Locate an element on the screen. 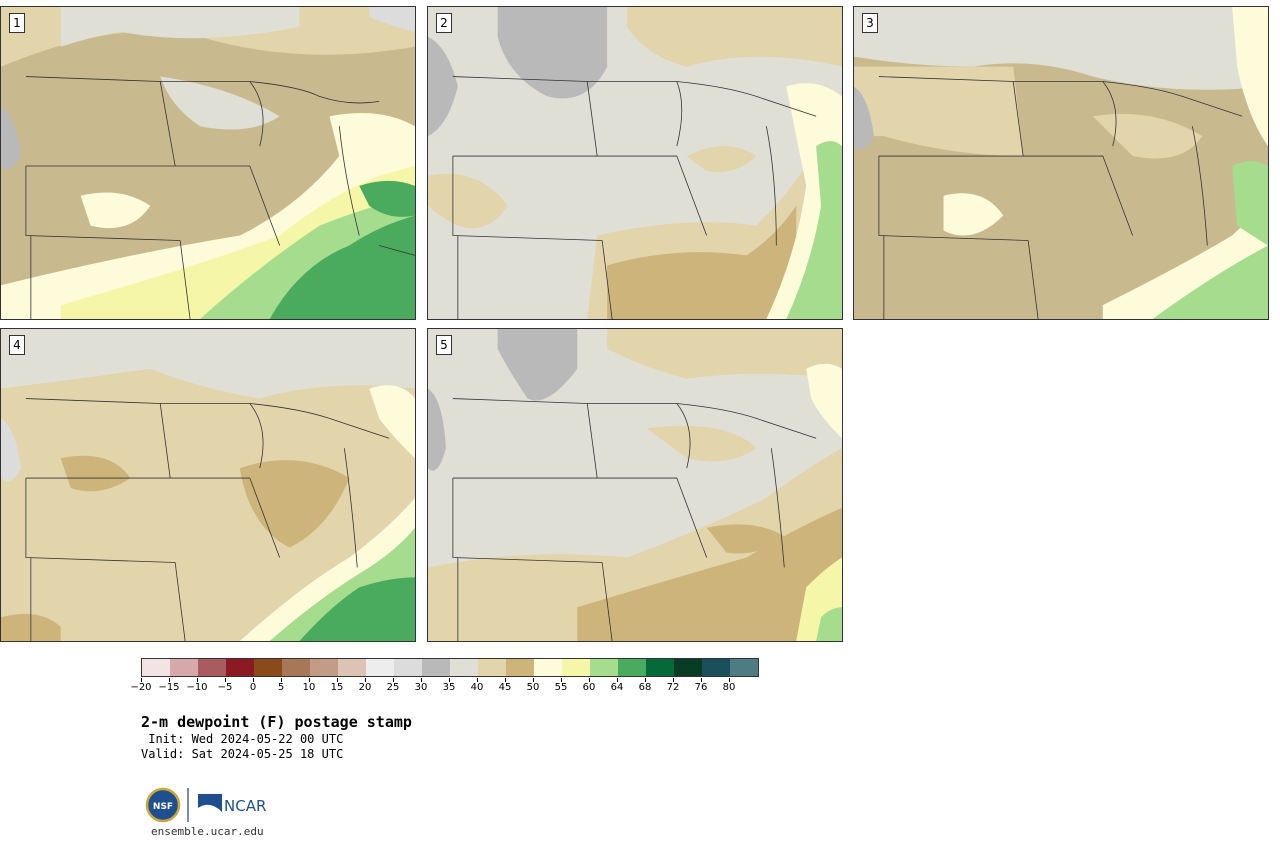 Image resolution: width=1280 pixels, height=844 pixels. plot-title: 2-m dewpoint (F) postage stamp is located at coordinates (276, 722).